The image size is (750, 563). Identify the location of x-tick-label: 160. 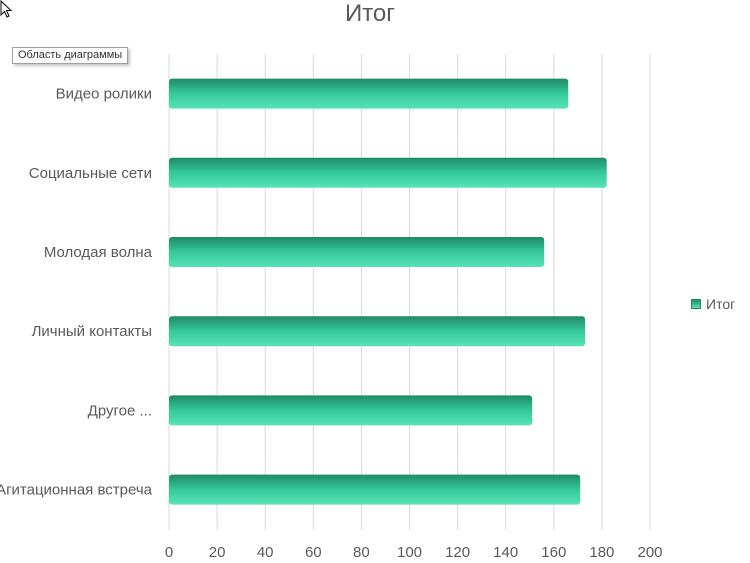
(553, 552).